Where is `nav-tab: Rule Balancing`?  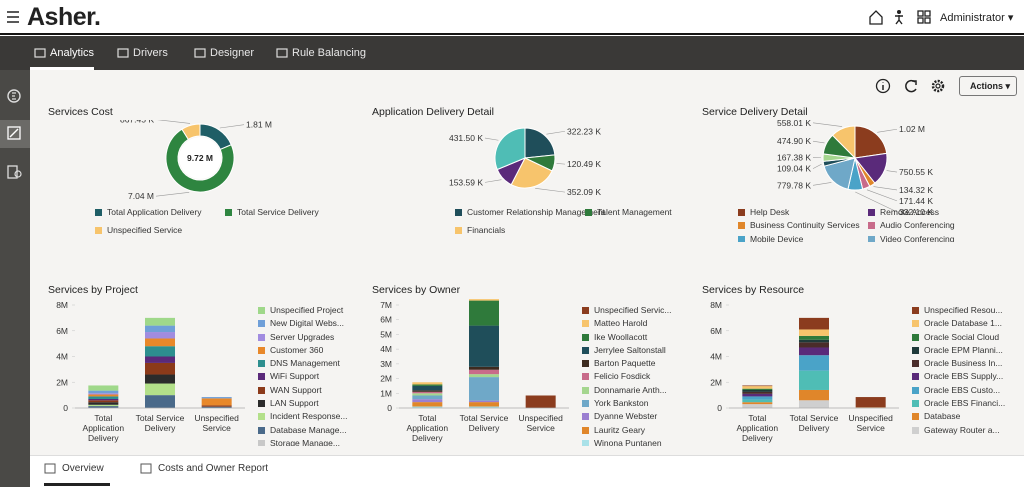 nav-tab: Rule Balancing is located at coordinates (319, 53).